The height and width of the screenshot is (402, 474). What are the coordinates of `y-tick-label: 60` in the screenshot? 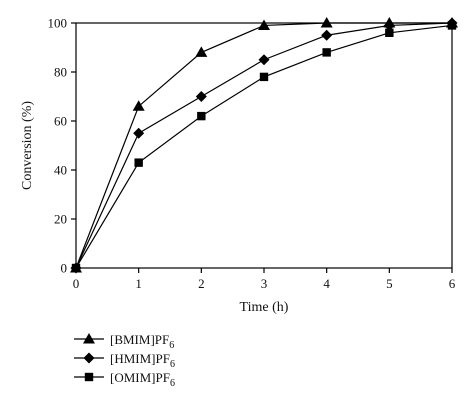 It's located at (60, 121).